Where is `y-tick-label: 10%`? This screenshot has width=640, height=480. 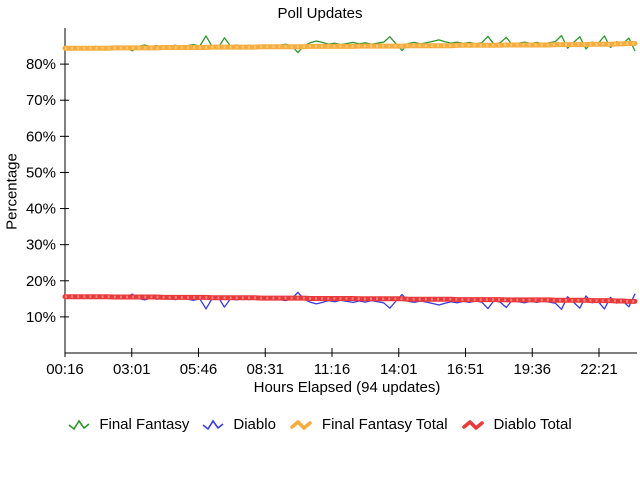
y-tick-label: 10% is located at coordinates (41, 317).